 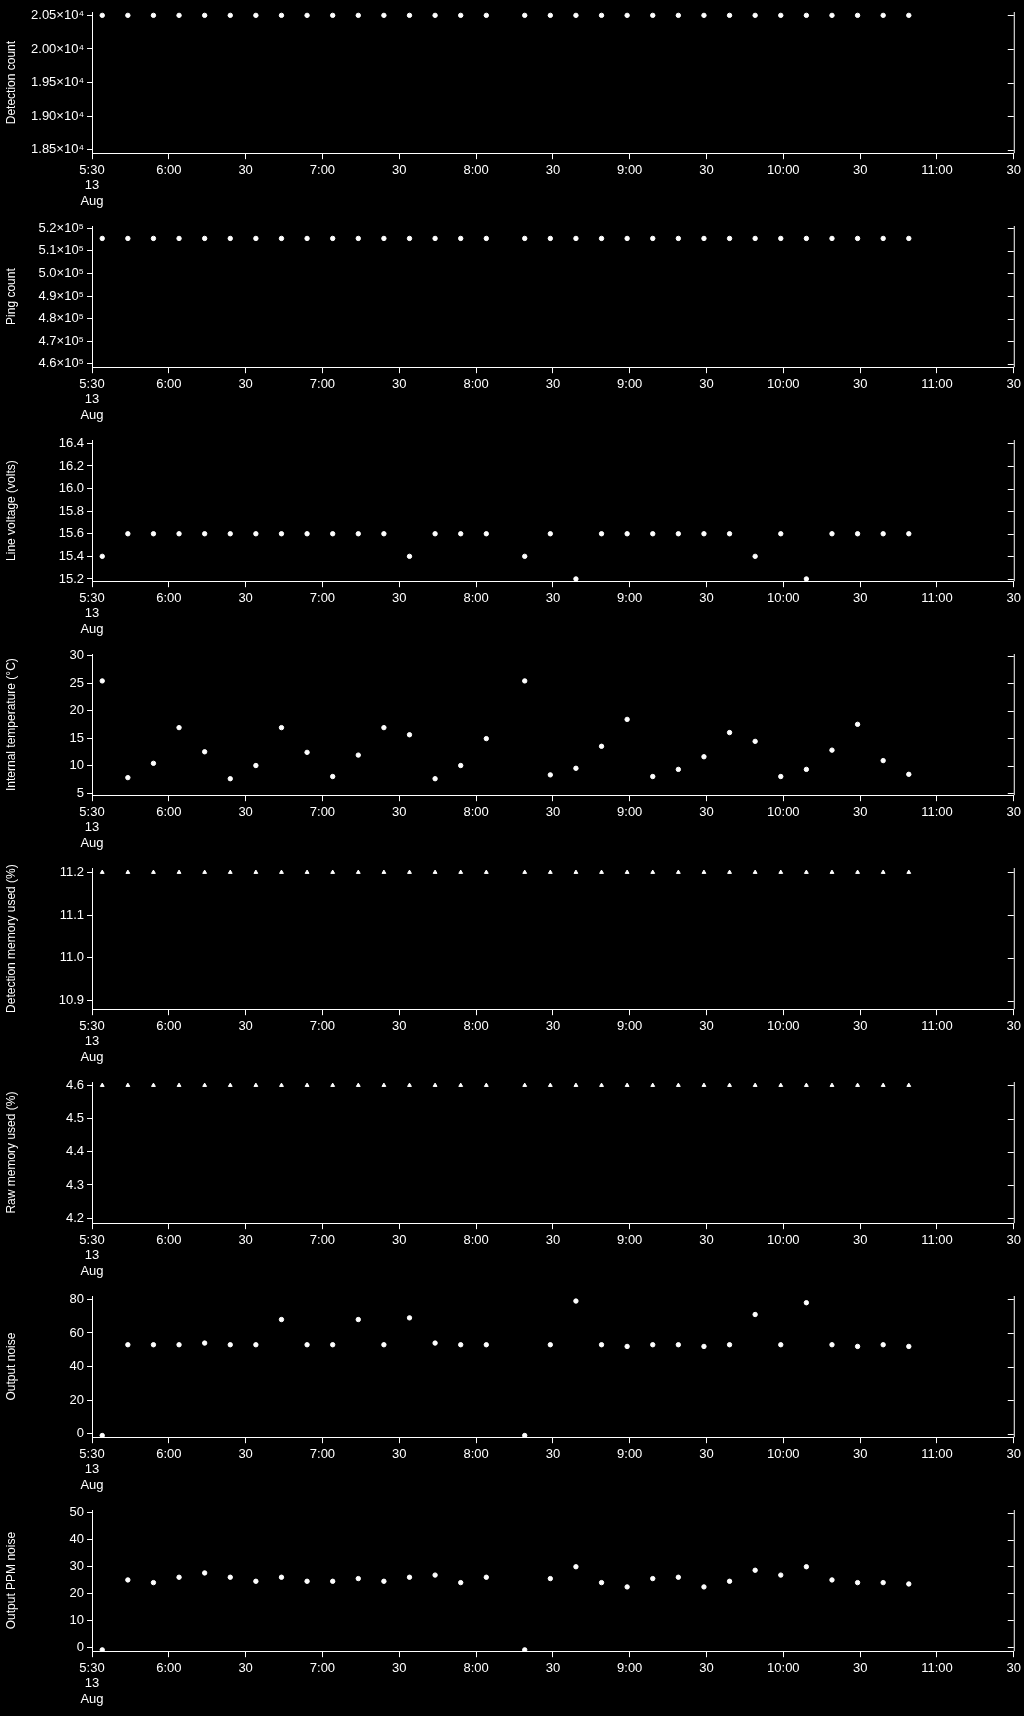 What do you see at coordinates (76, 1332) in the screenshot?
I see `y-tick-label: 60` at bounding box center [76, 1332].